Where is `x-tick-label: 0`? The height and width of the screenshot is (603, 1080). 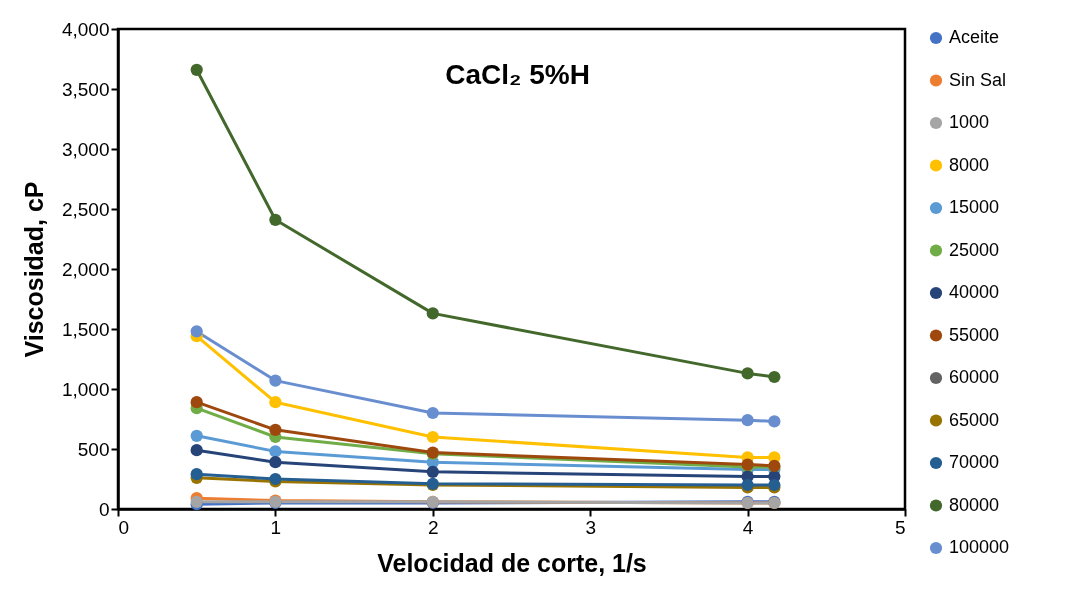
x-tick-label: 0 is located at coordinates (124, 527).